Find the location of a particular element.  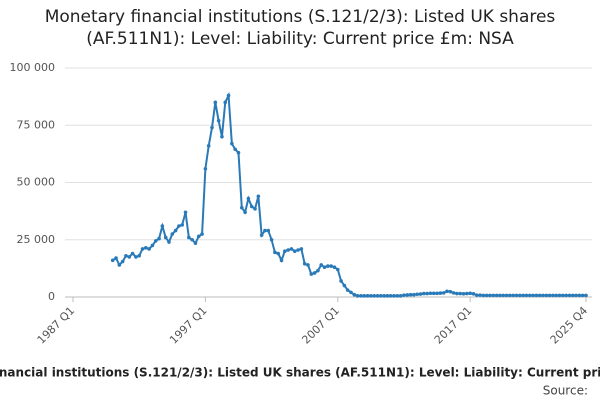

y-tick-label: 100 000 is located at coordinates (33, 67).